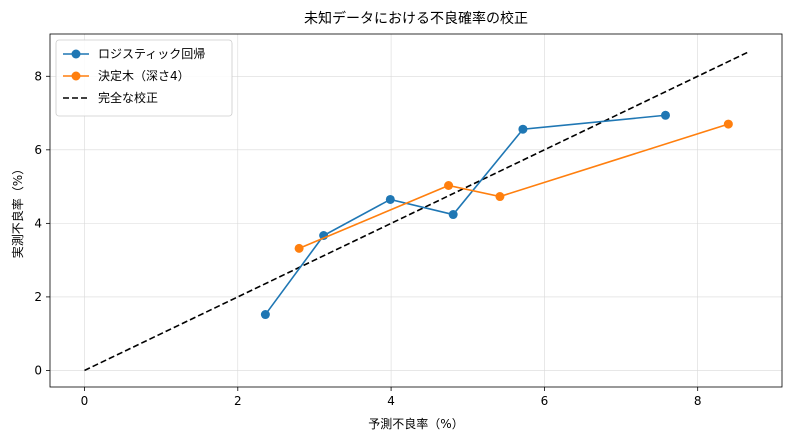  I want to click on legend-box, so click(144, 78).